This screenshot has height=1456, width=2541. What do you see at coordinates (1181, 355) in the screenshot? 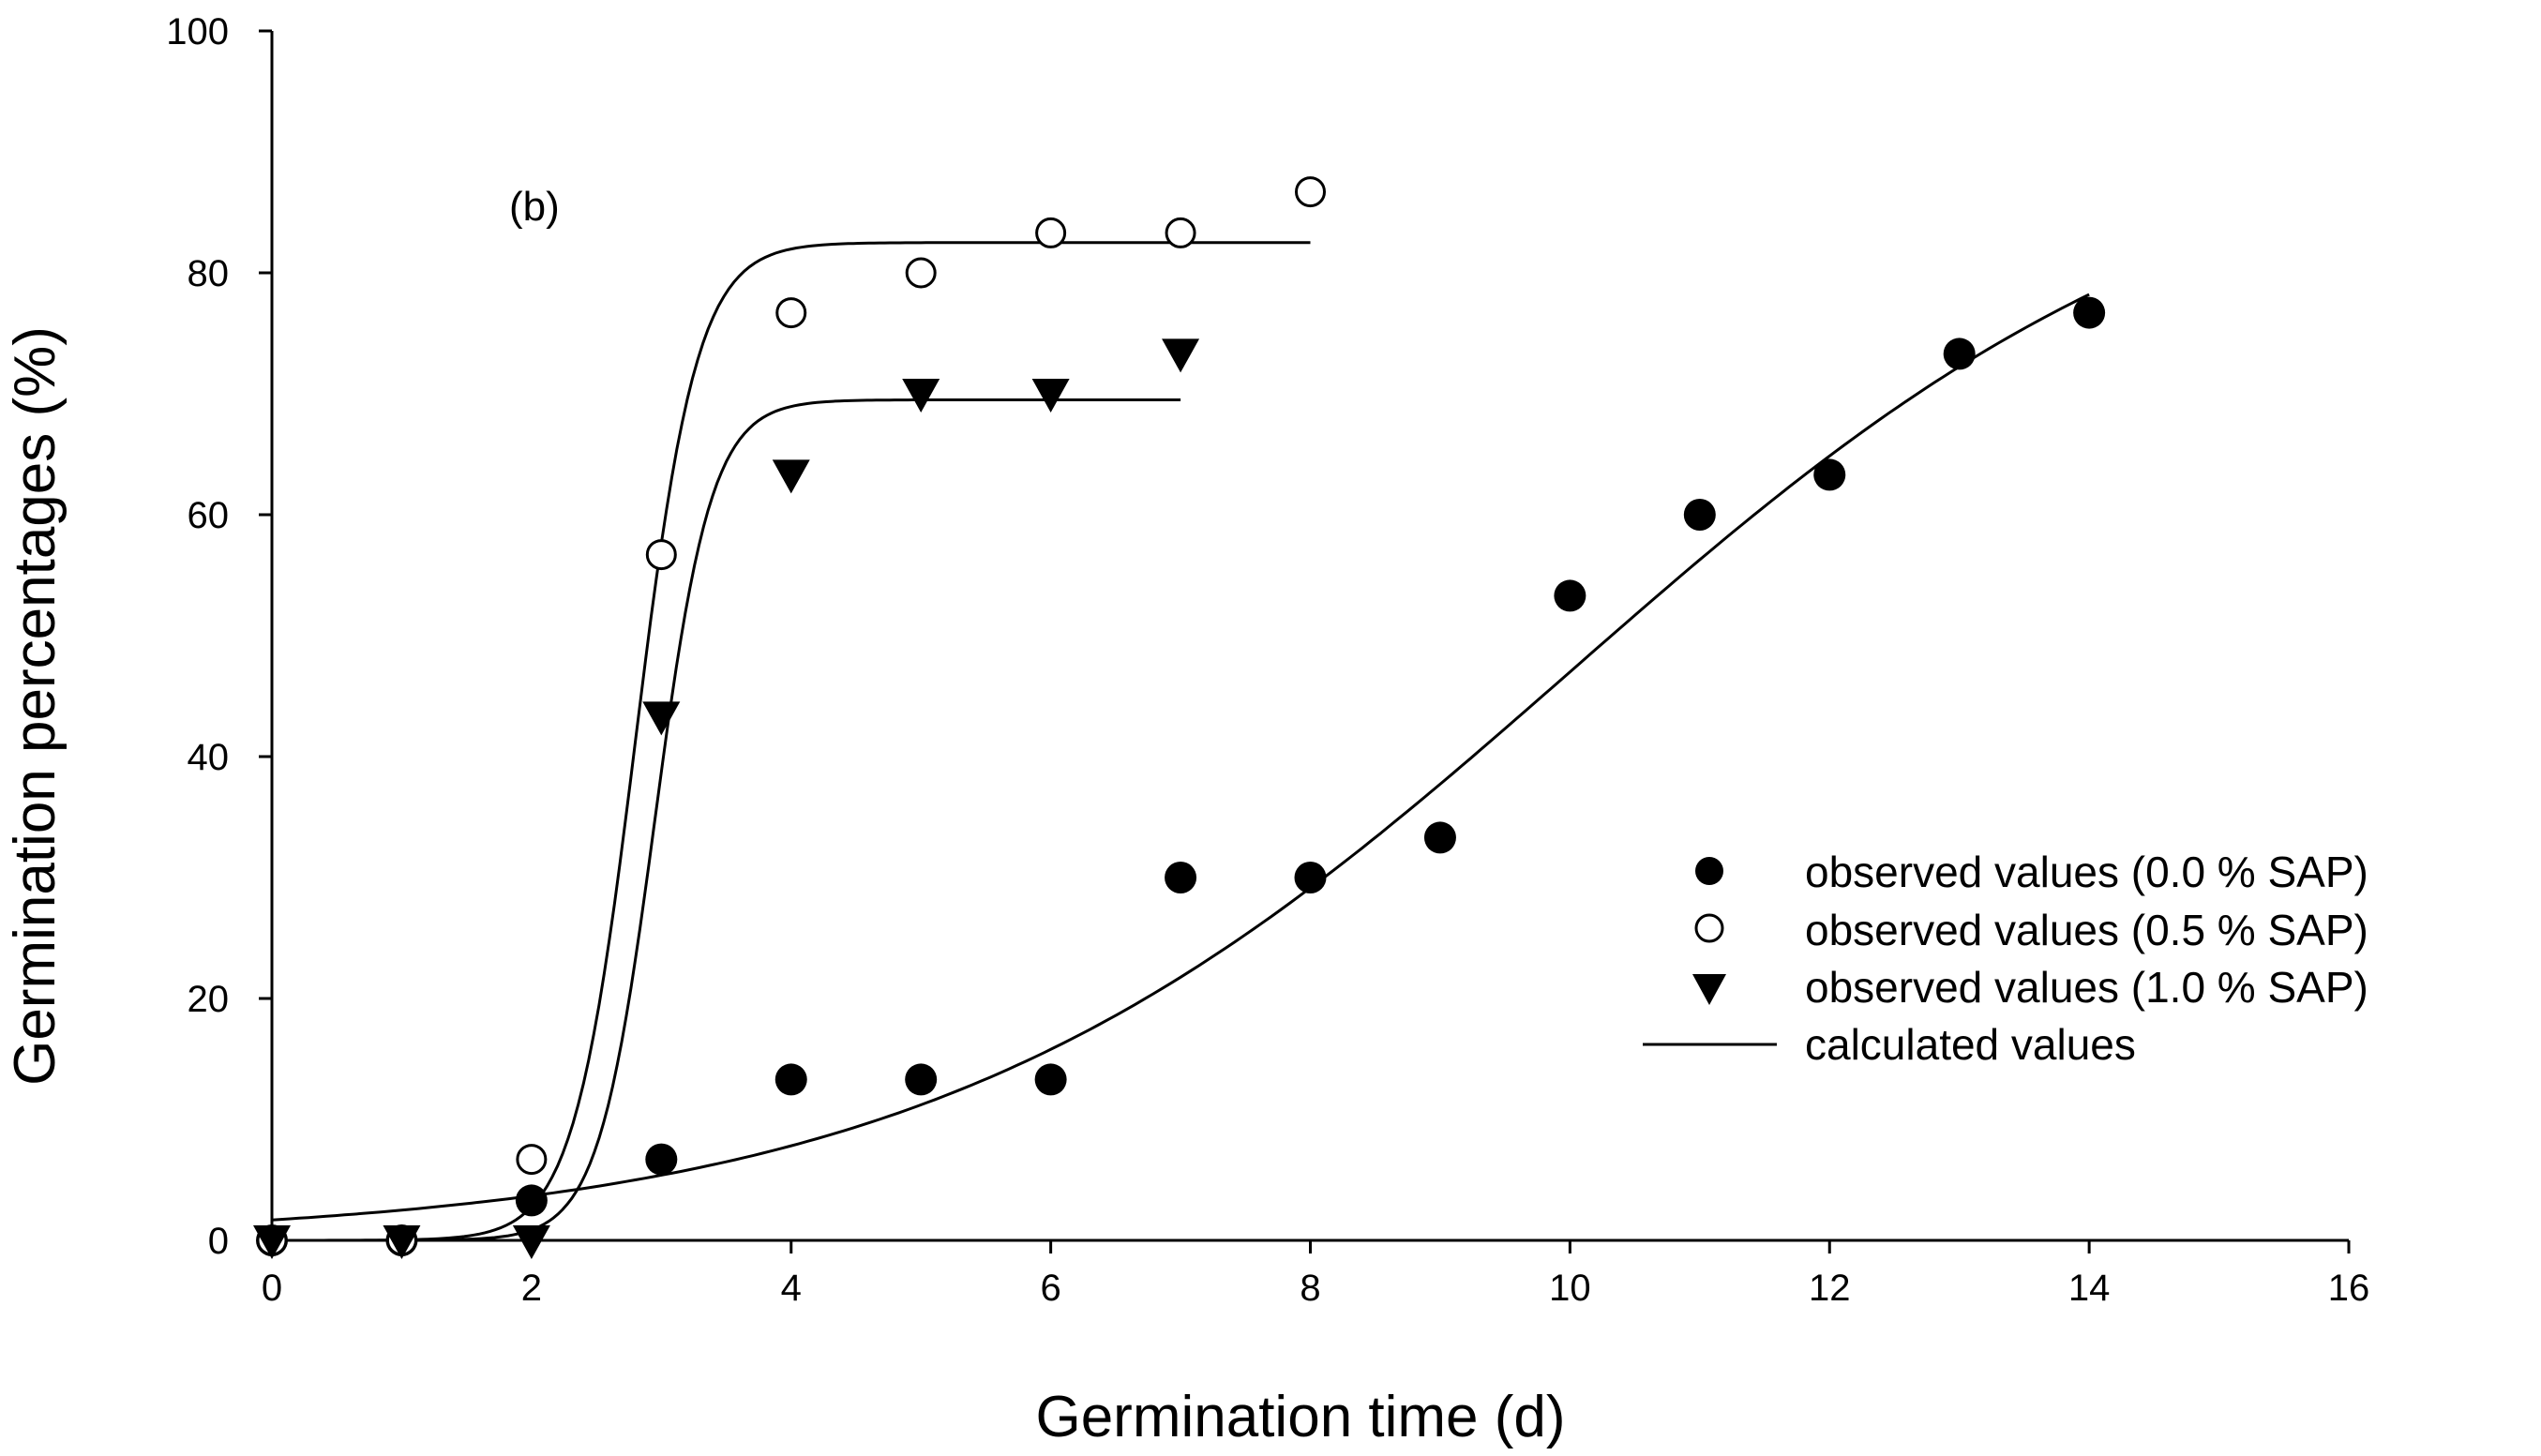
I see `point-s2-x7` at bounding box center [1181, 355].